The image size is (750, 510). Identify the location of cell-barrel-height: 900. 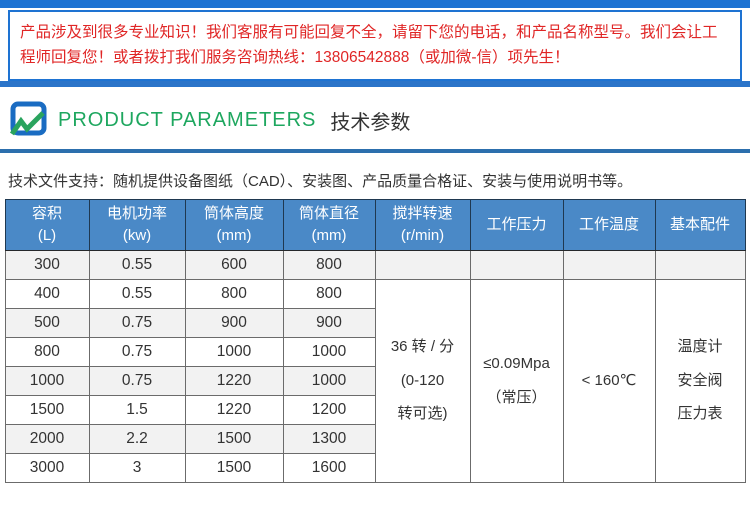
(234, 322).